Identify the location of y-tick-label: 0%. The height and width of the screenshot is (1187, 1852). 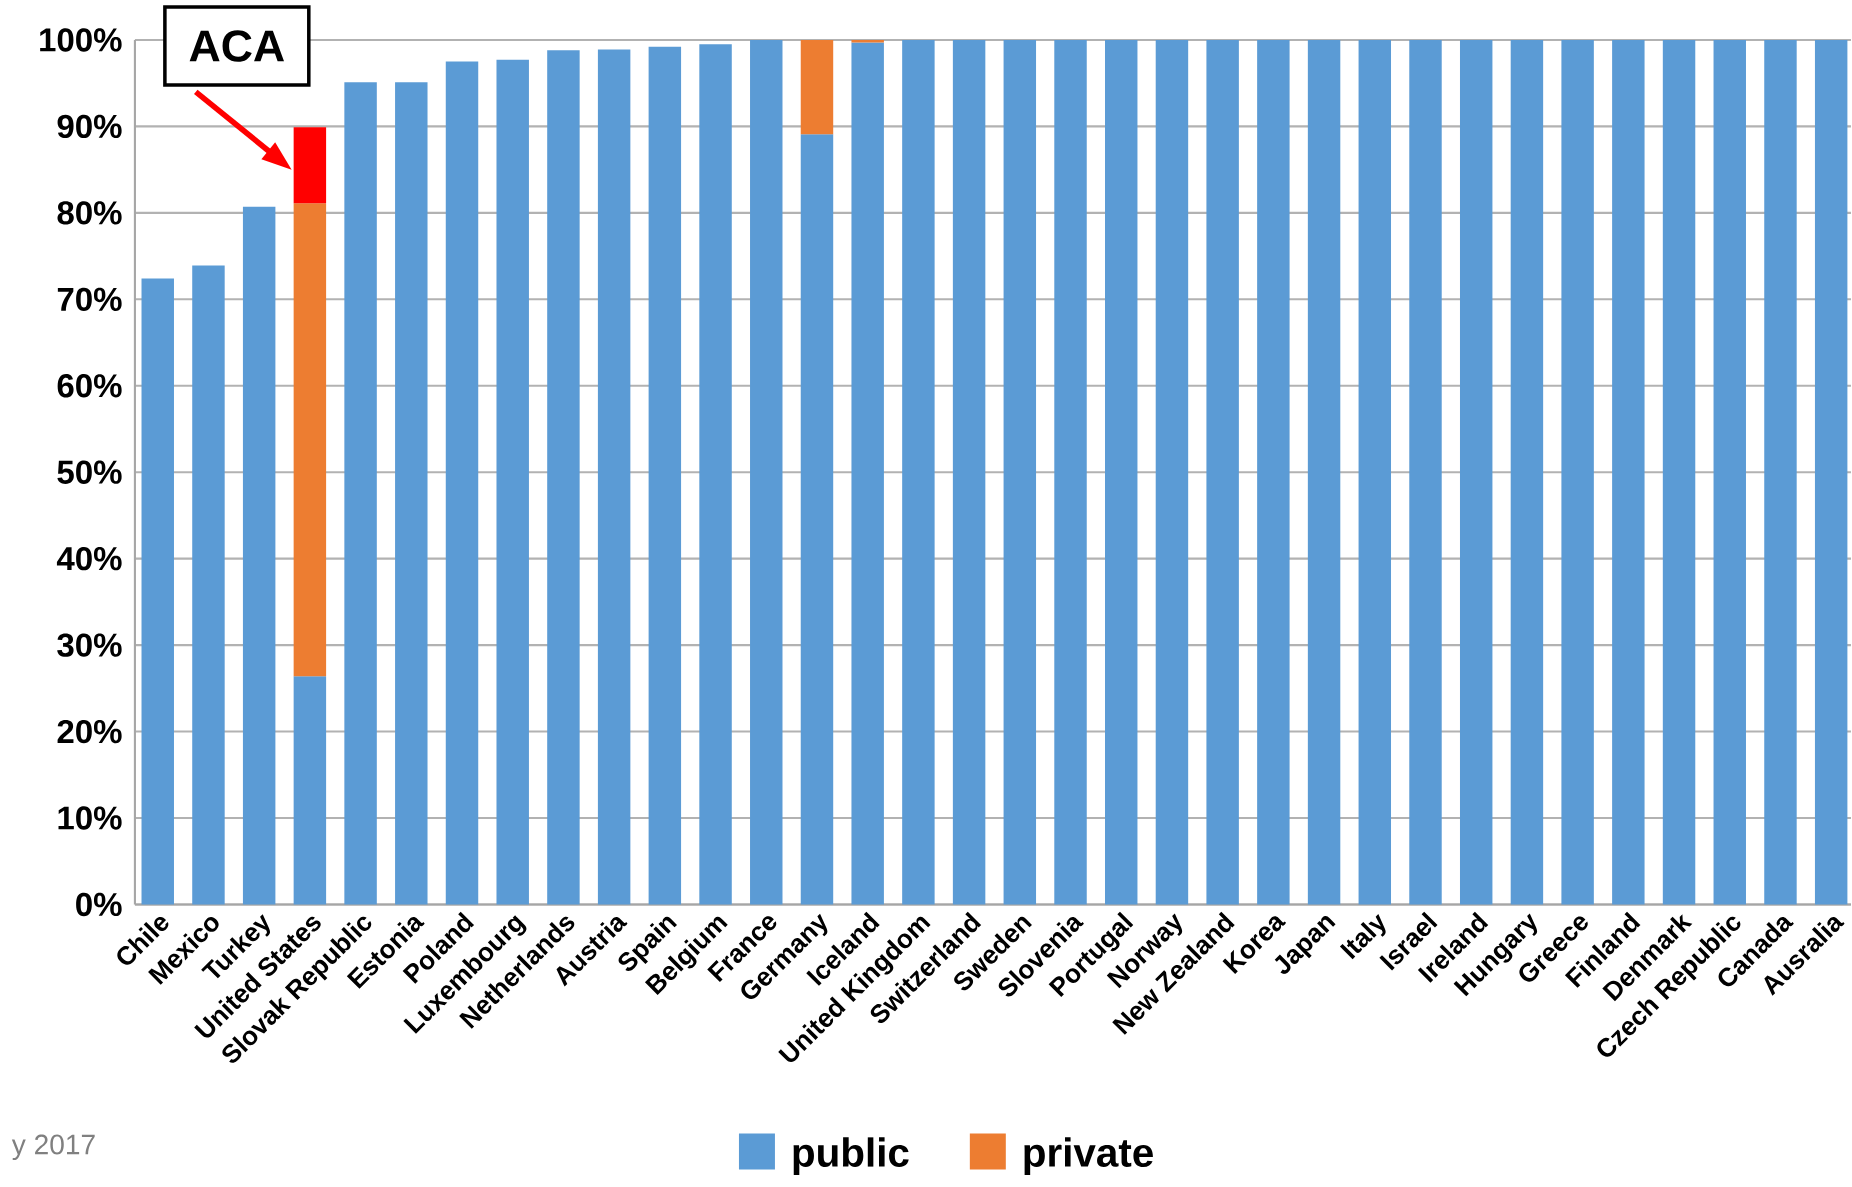
(99, 904).